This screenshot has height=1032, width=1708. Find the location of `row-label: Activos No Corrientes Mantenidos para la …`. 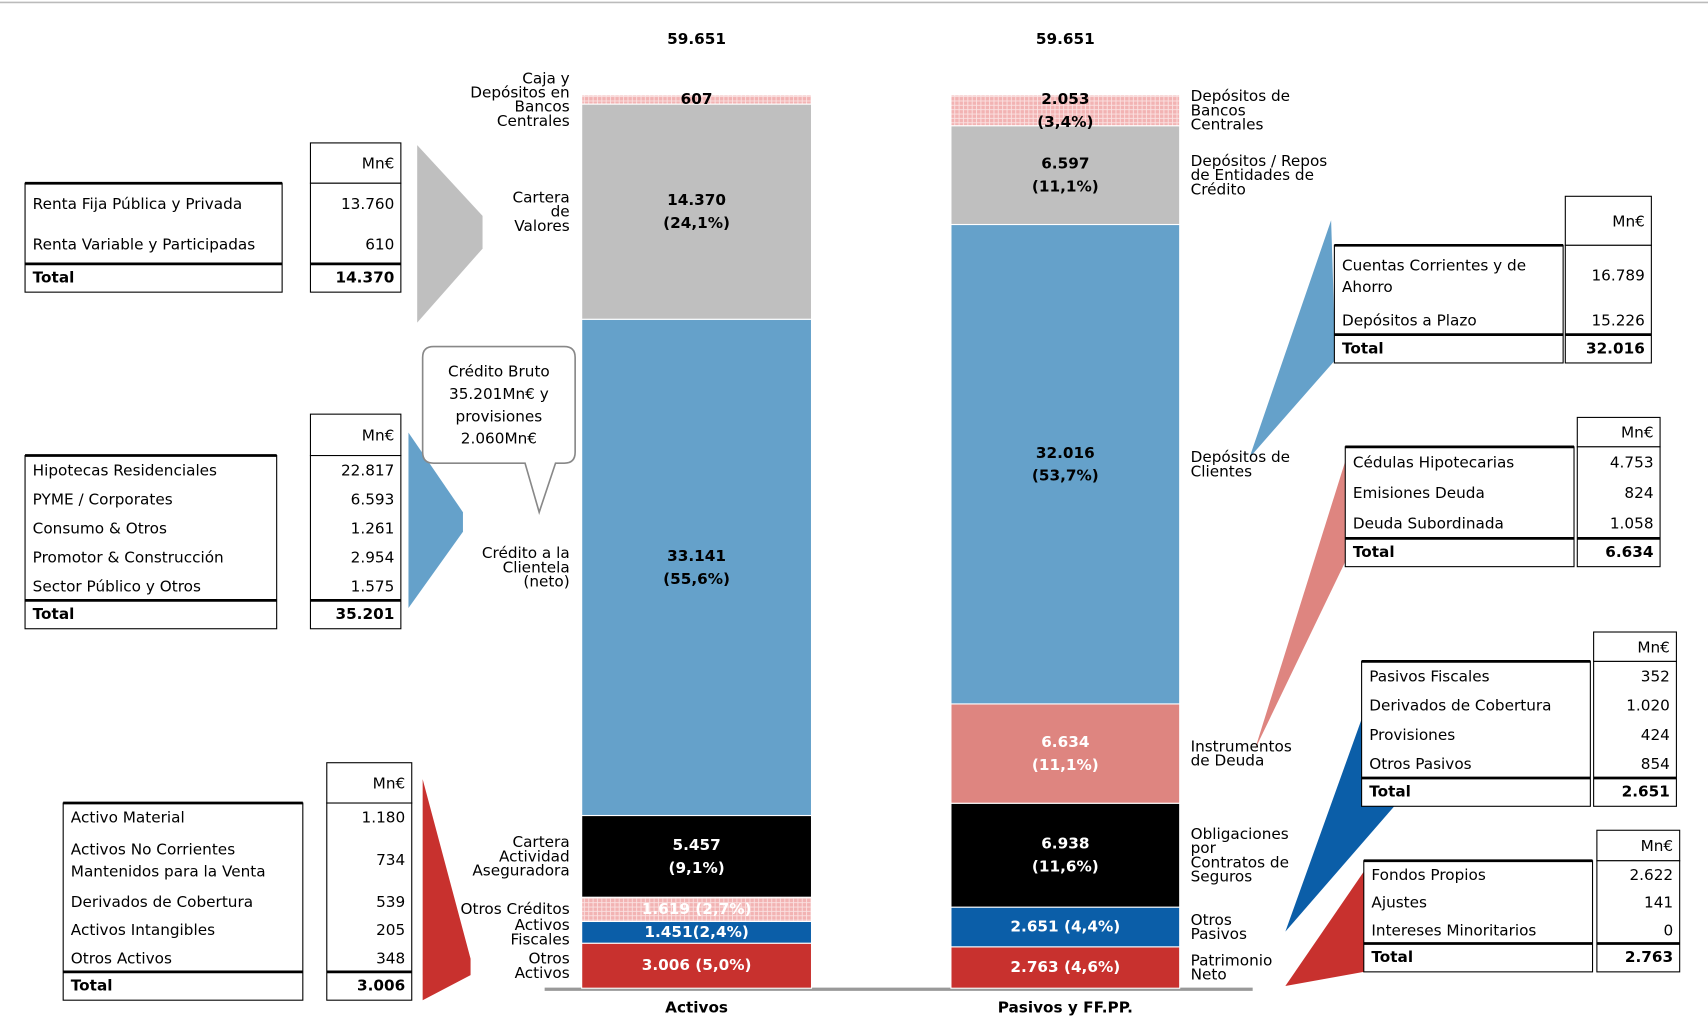

row-label: Activos No Corrientes Mantenidos para la … is located at coordinates (168, 860).